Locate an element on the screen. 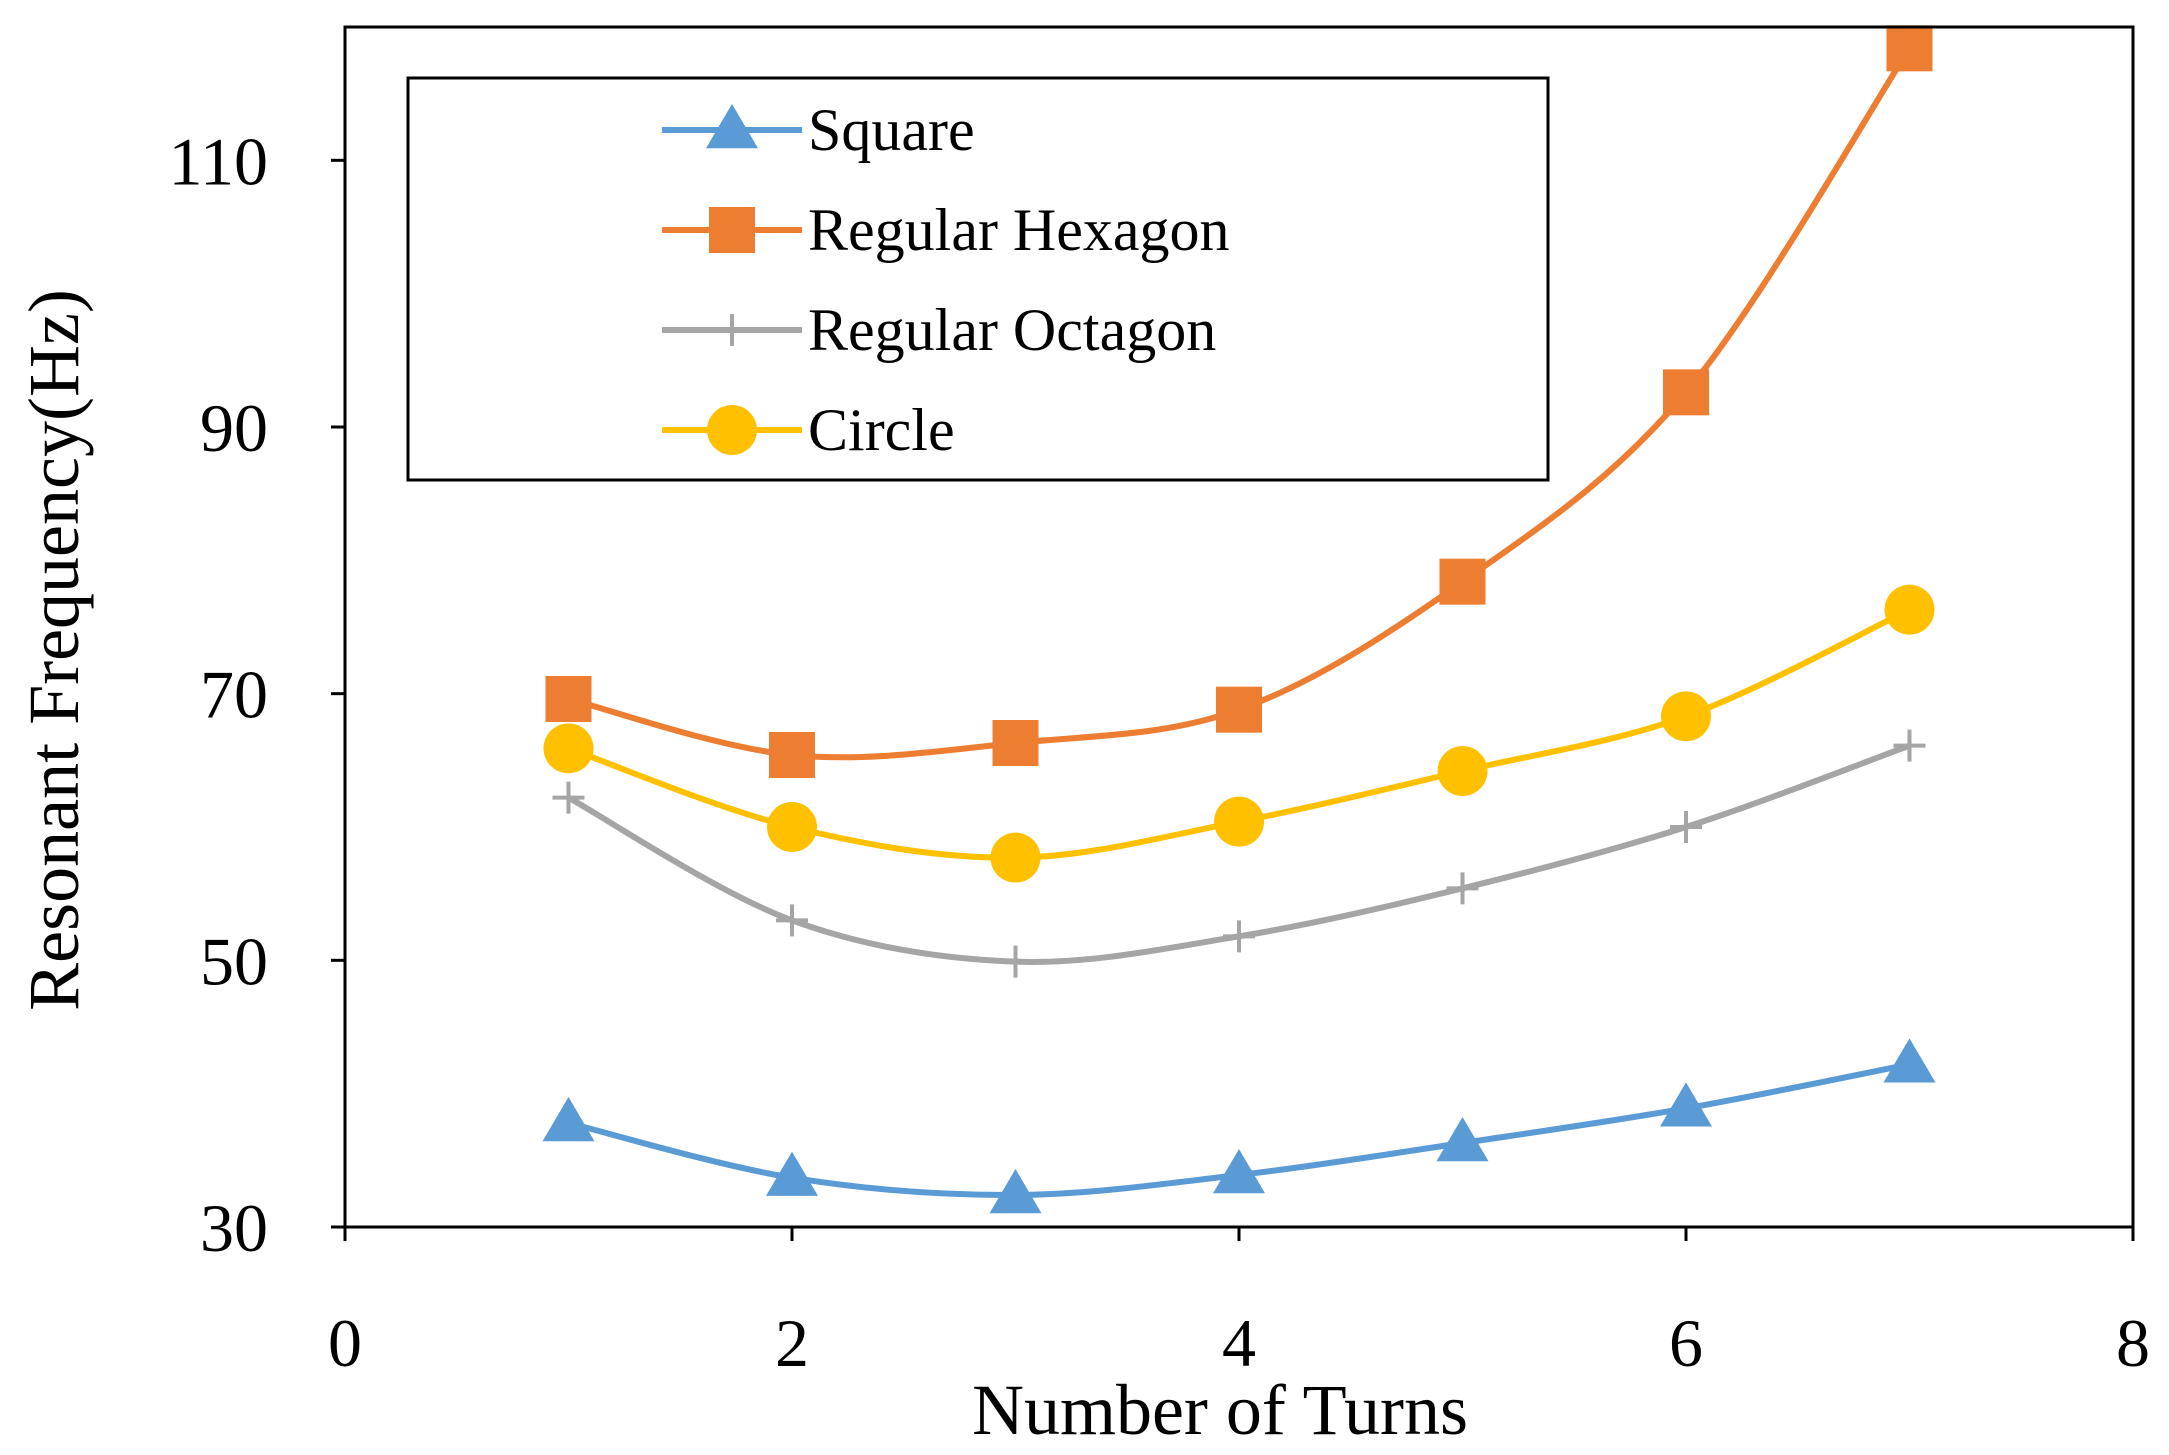 The height and width of the screenshot is (1455, 2169). x-tick-label-8: 8 is located at coordinates (2133, 1343).